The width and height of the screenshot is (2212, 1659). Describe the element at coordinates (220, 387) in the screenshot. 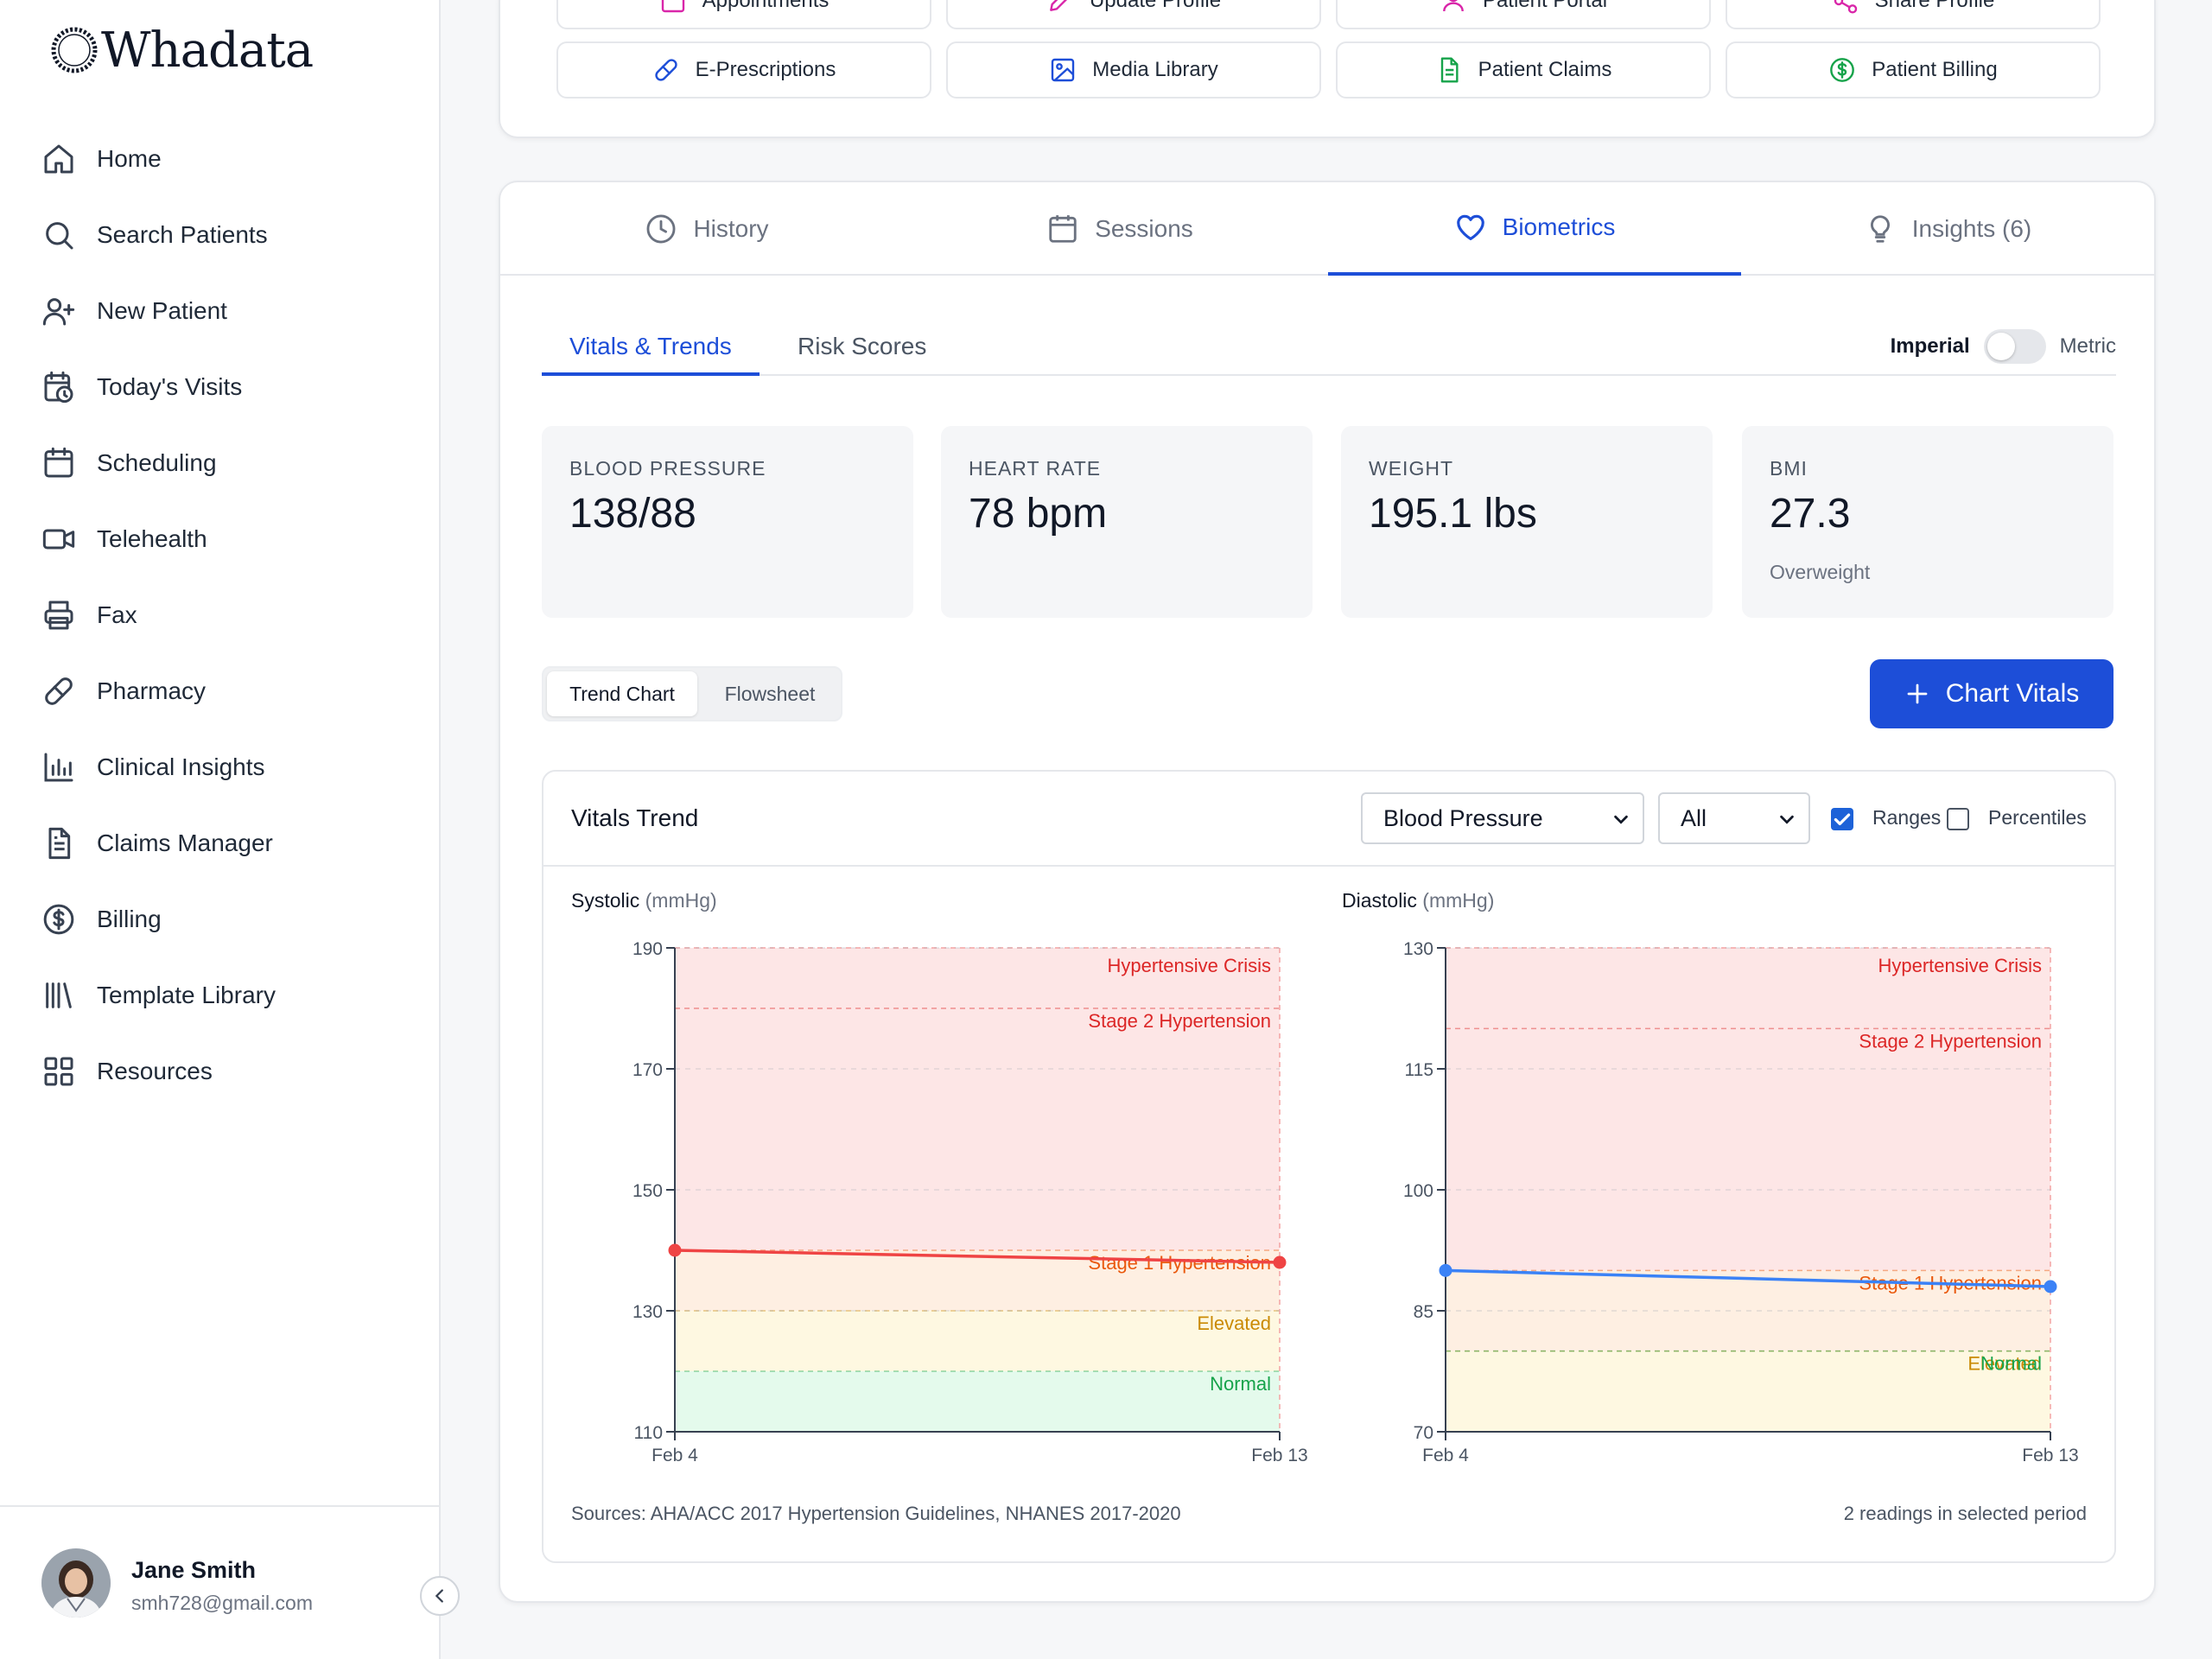

I see `sidebar-item-todays-visits: Today's Visits` at that location.